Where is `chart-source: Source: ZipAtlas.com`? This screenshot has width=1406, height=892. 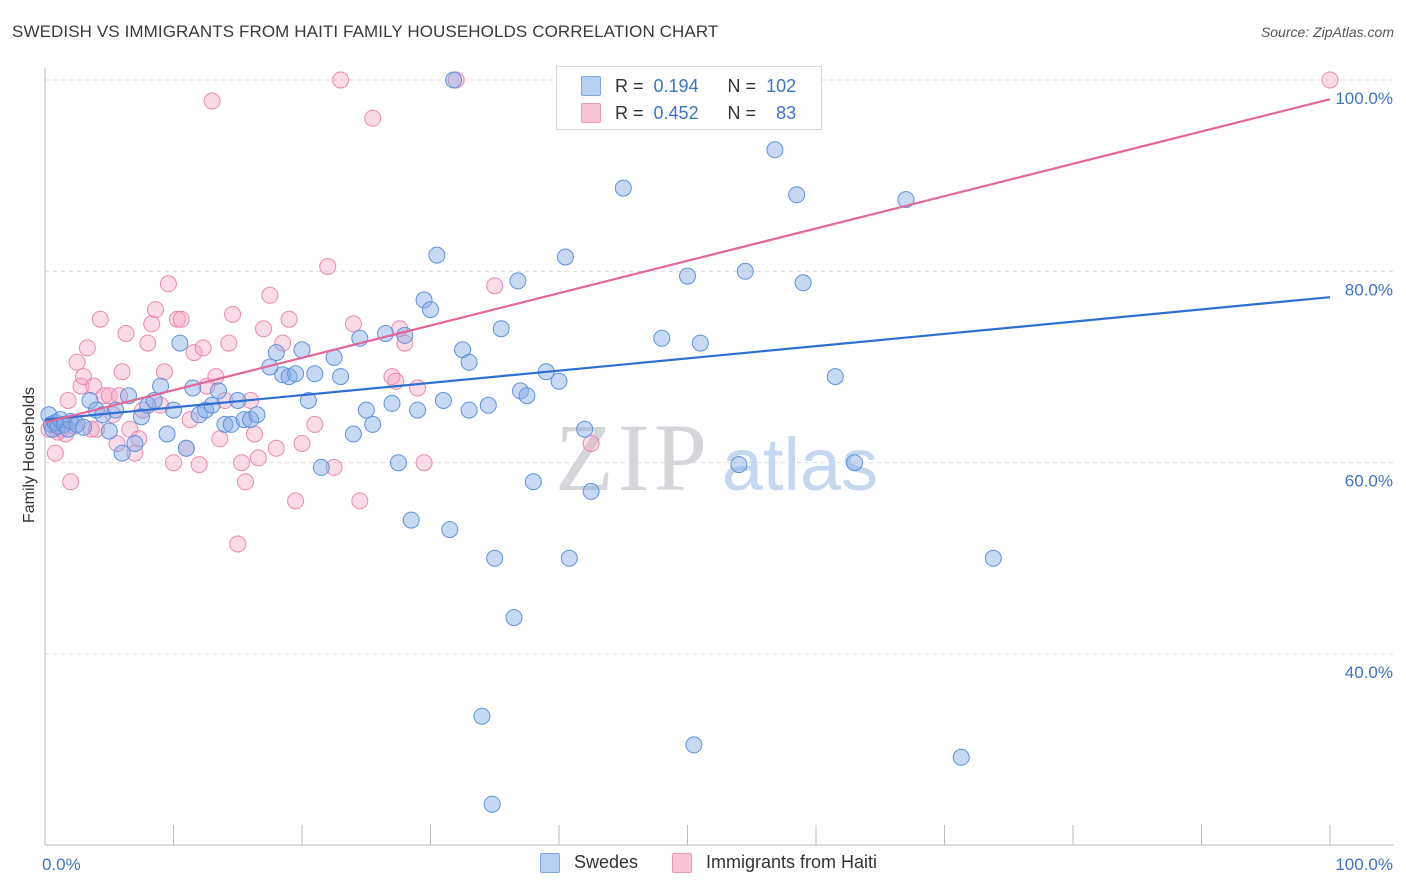
chart-source: Source: ZipAtlas.com is located at coordinates (1327, 32).